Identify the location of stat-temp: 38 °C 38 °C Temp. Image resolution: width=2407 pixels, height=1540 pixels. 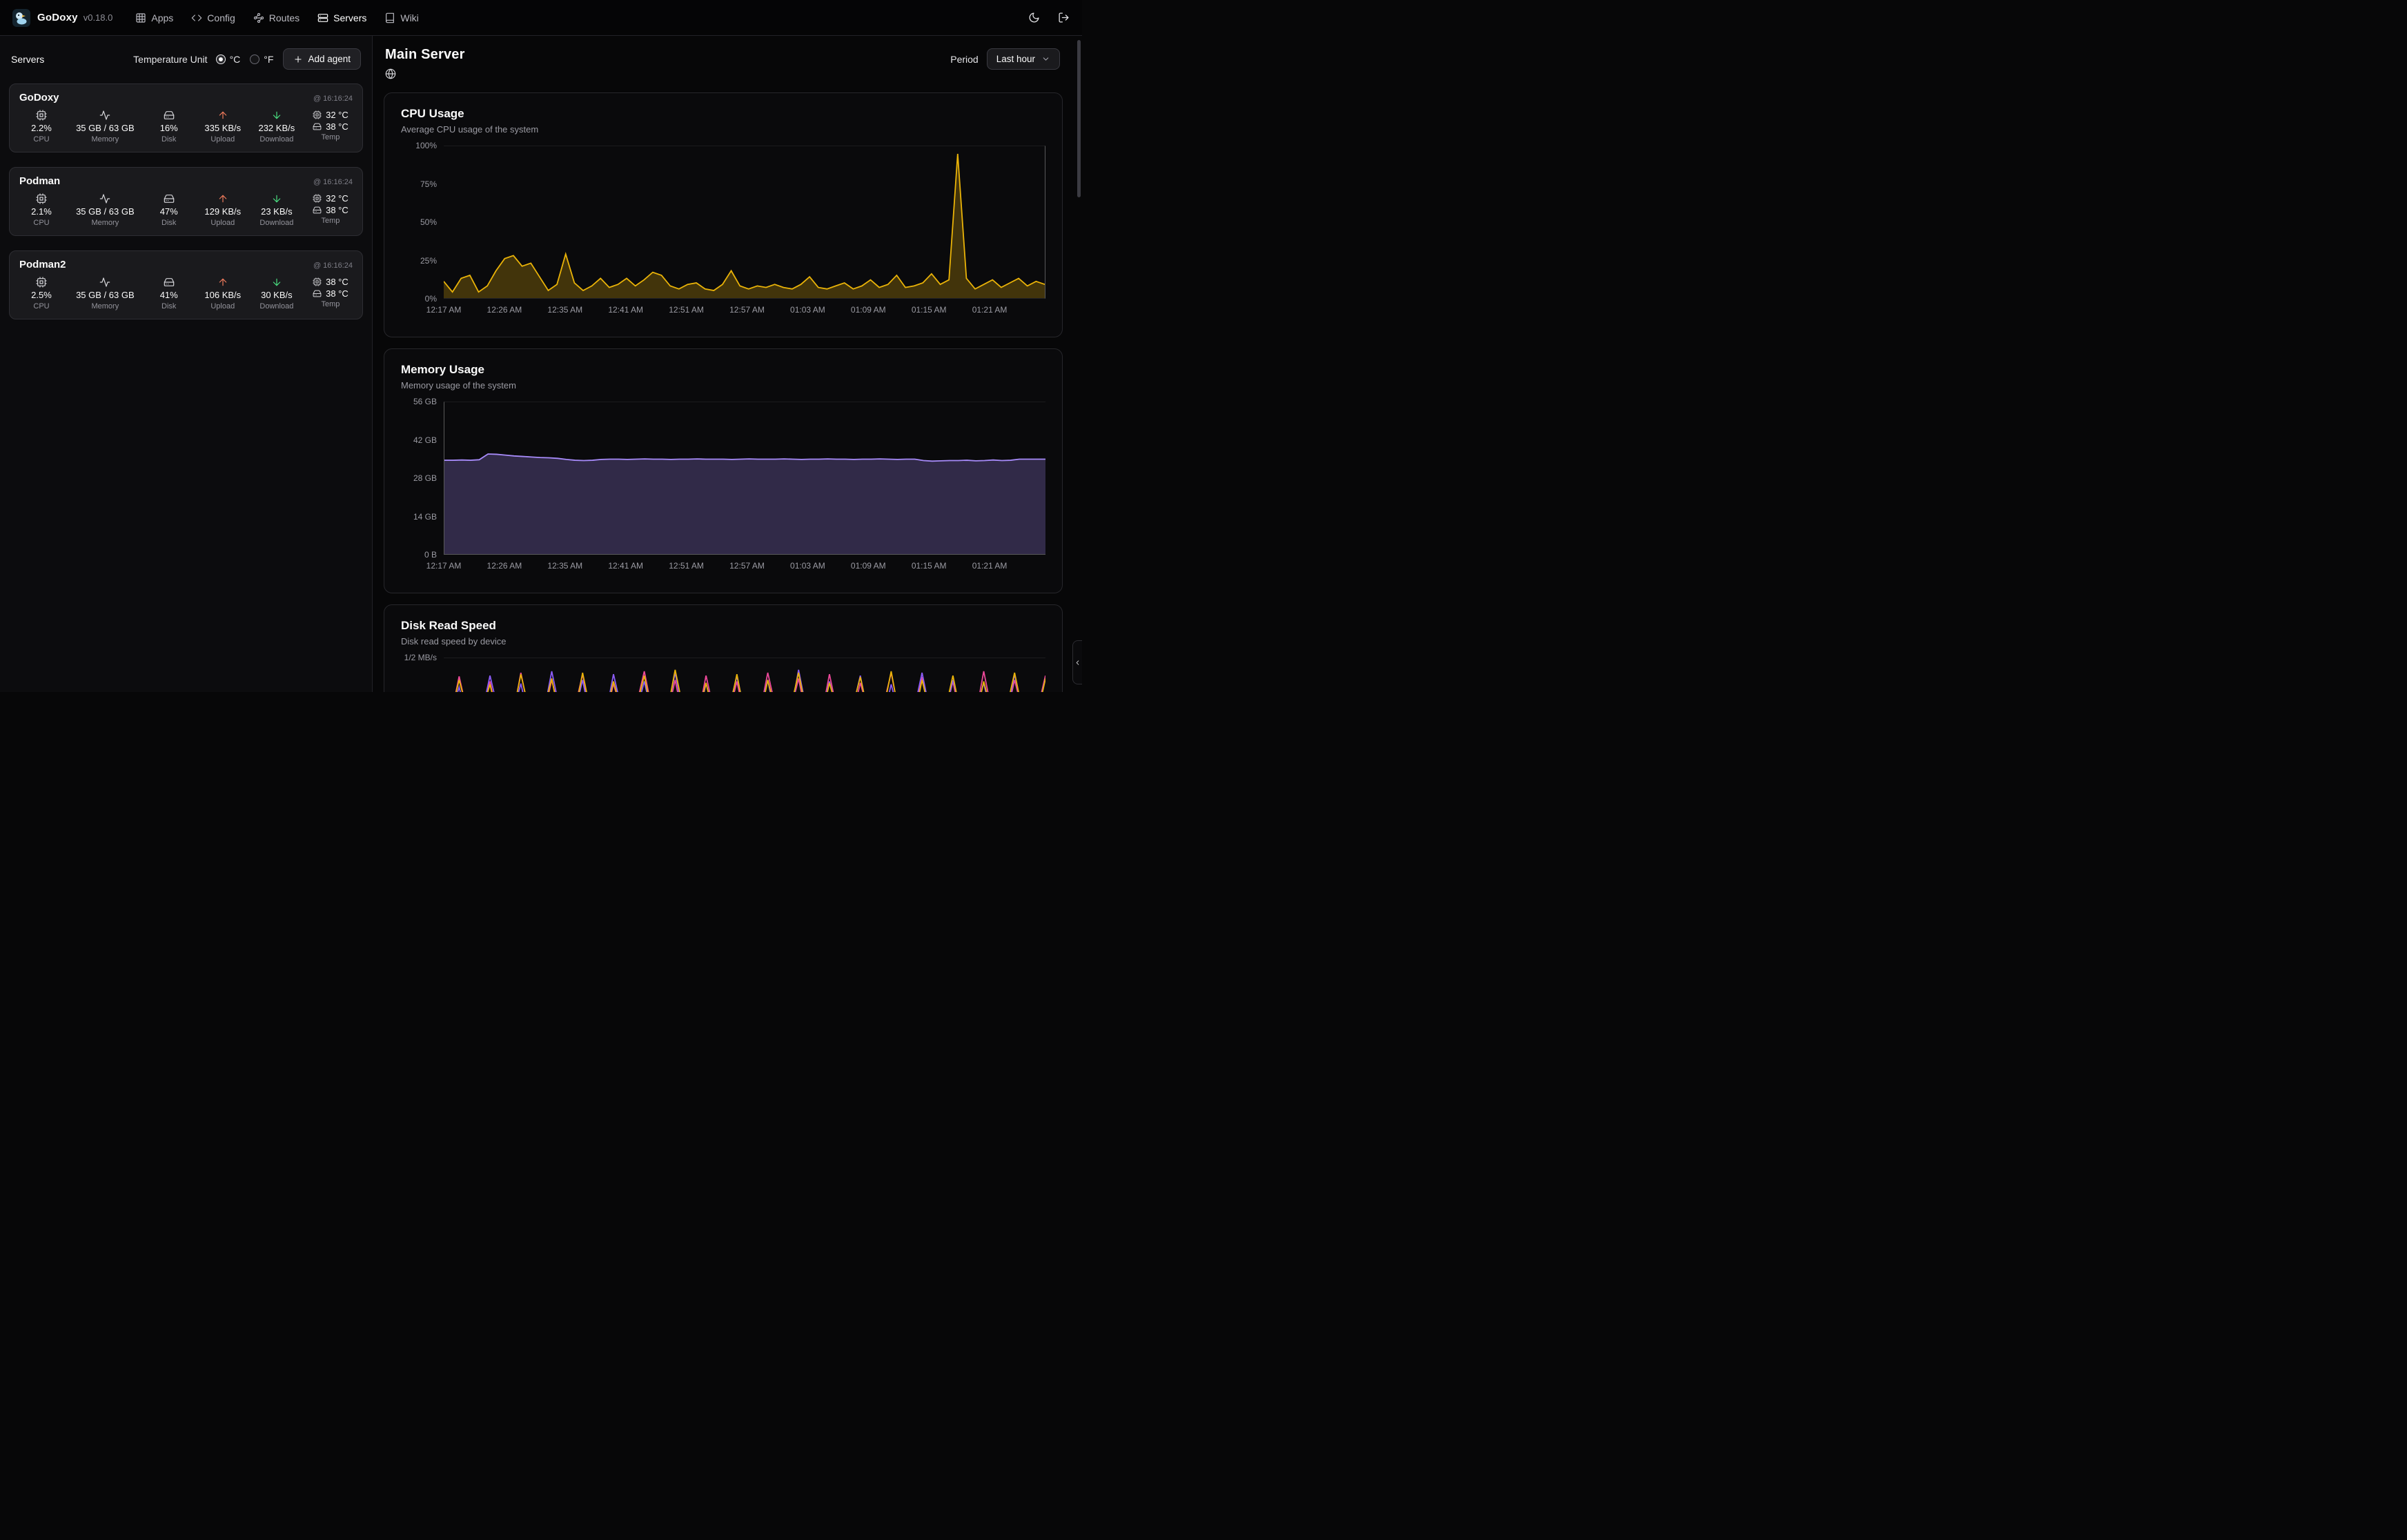
(330, 292).